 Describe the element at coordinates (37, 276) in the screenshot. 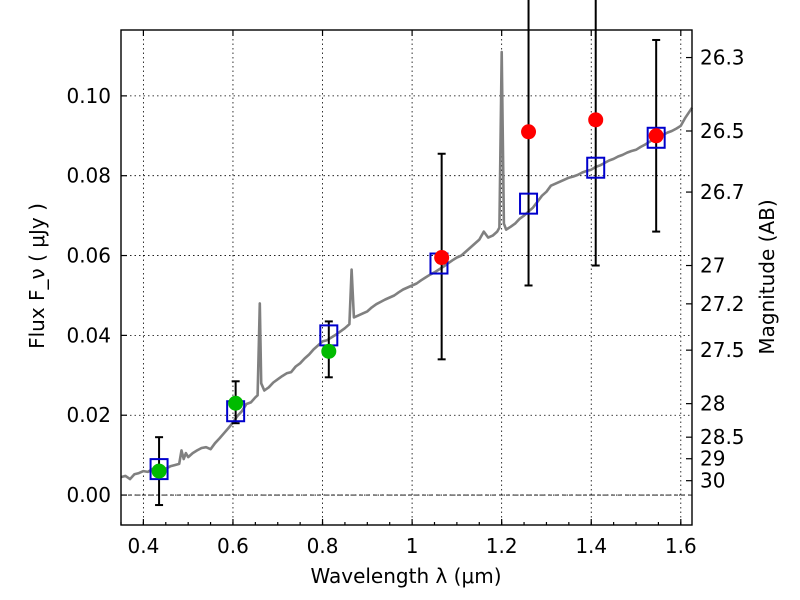

I see `y-axis-label: Flux F_ν ( μJy )` at that location.